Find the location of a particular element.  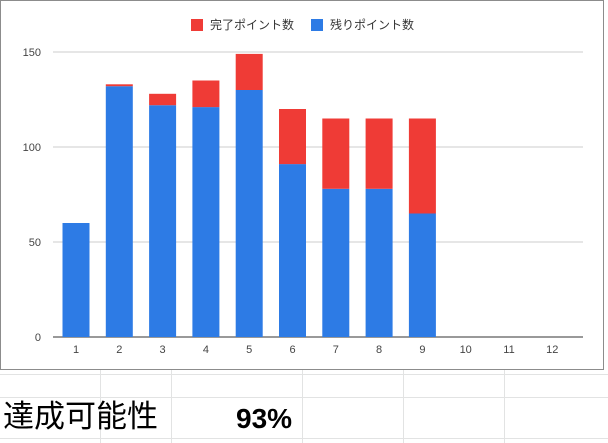

x-tick-label: 4 is located at coordinates (206, 350).